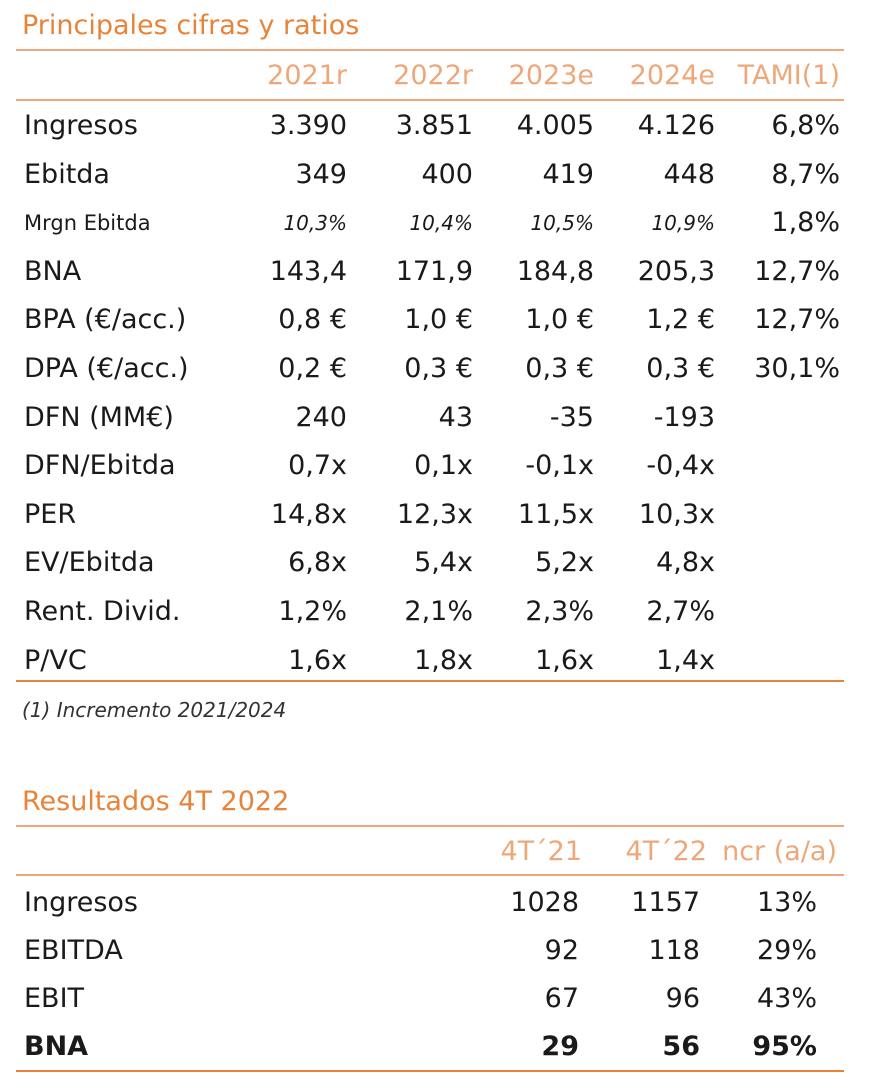  What do you see at coordinates (321, 417) in the screenshot?
I see `cell-2021r: 240` at bounding box center [321, 417].